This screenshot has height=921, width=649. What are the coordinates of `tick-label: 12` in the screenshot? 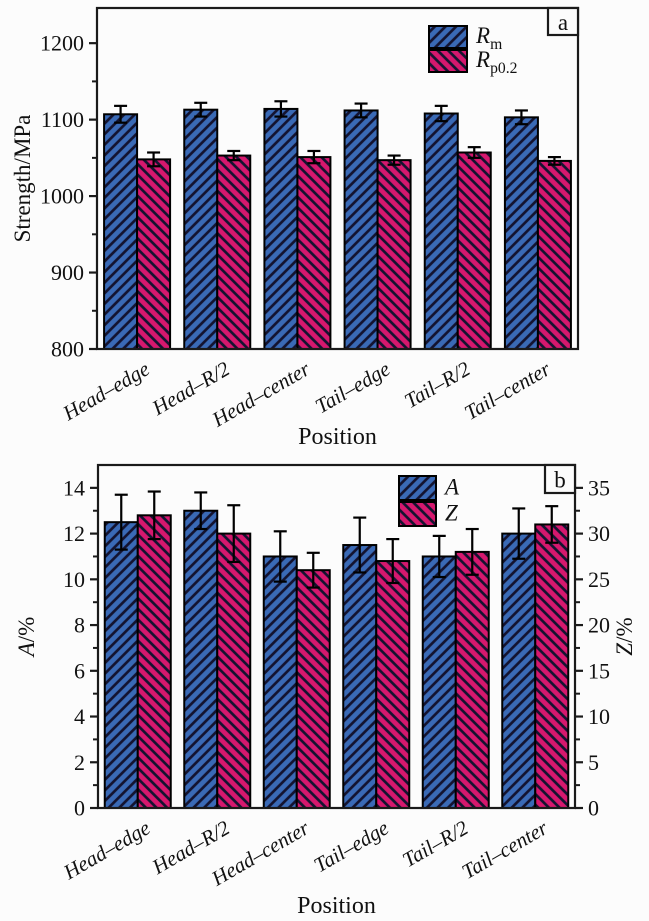 It's located at (74, 533).